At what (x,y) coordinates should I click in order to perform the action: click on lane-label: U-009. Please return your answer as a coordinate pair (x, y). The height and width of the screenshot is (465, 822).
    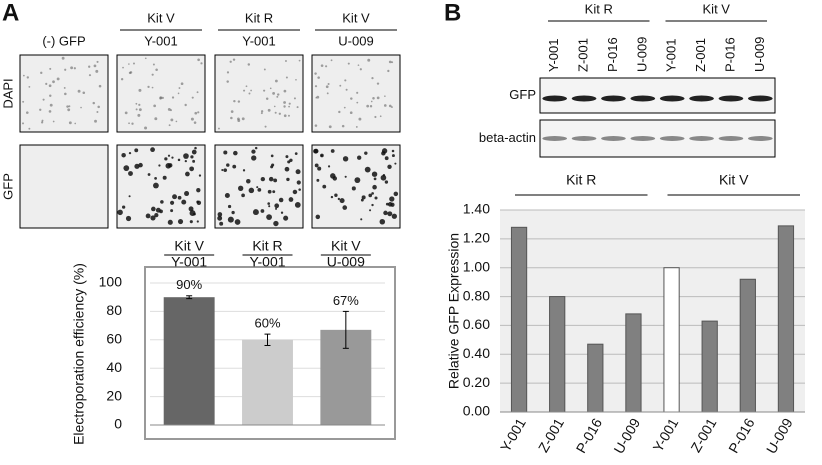
    Looking at the image, I should click on (641, 54).